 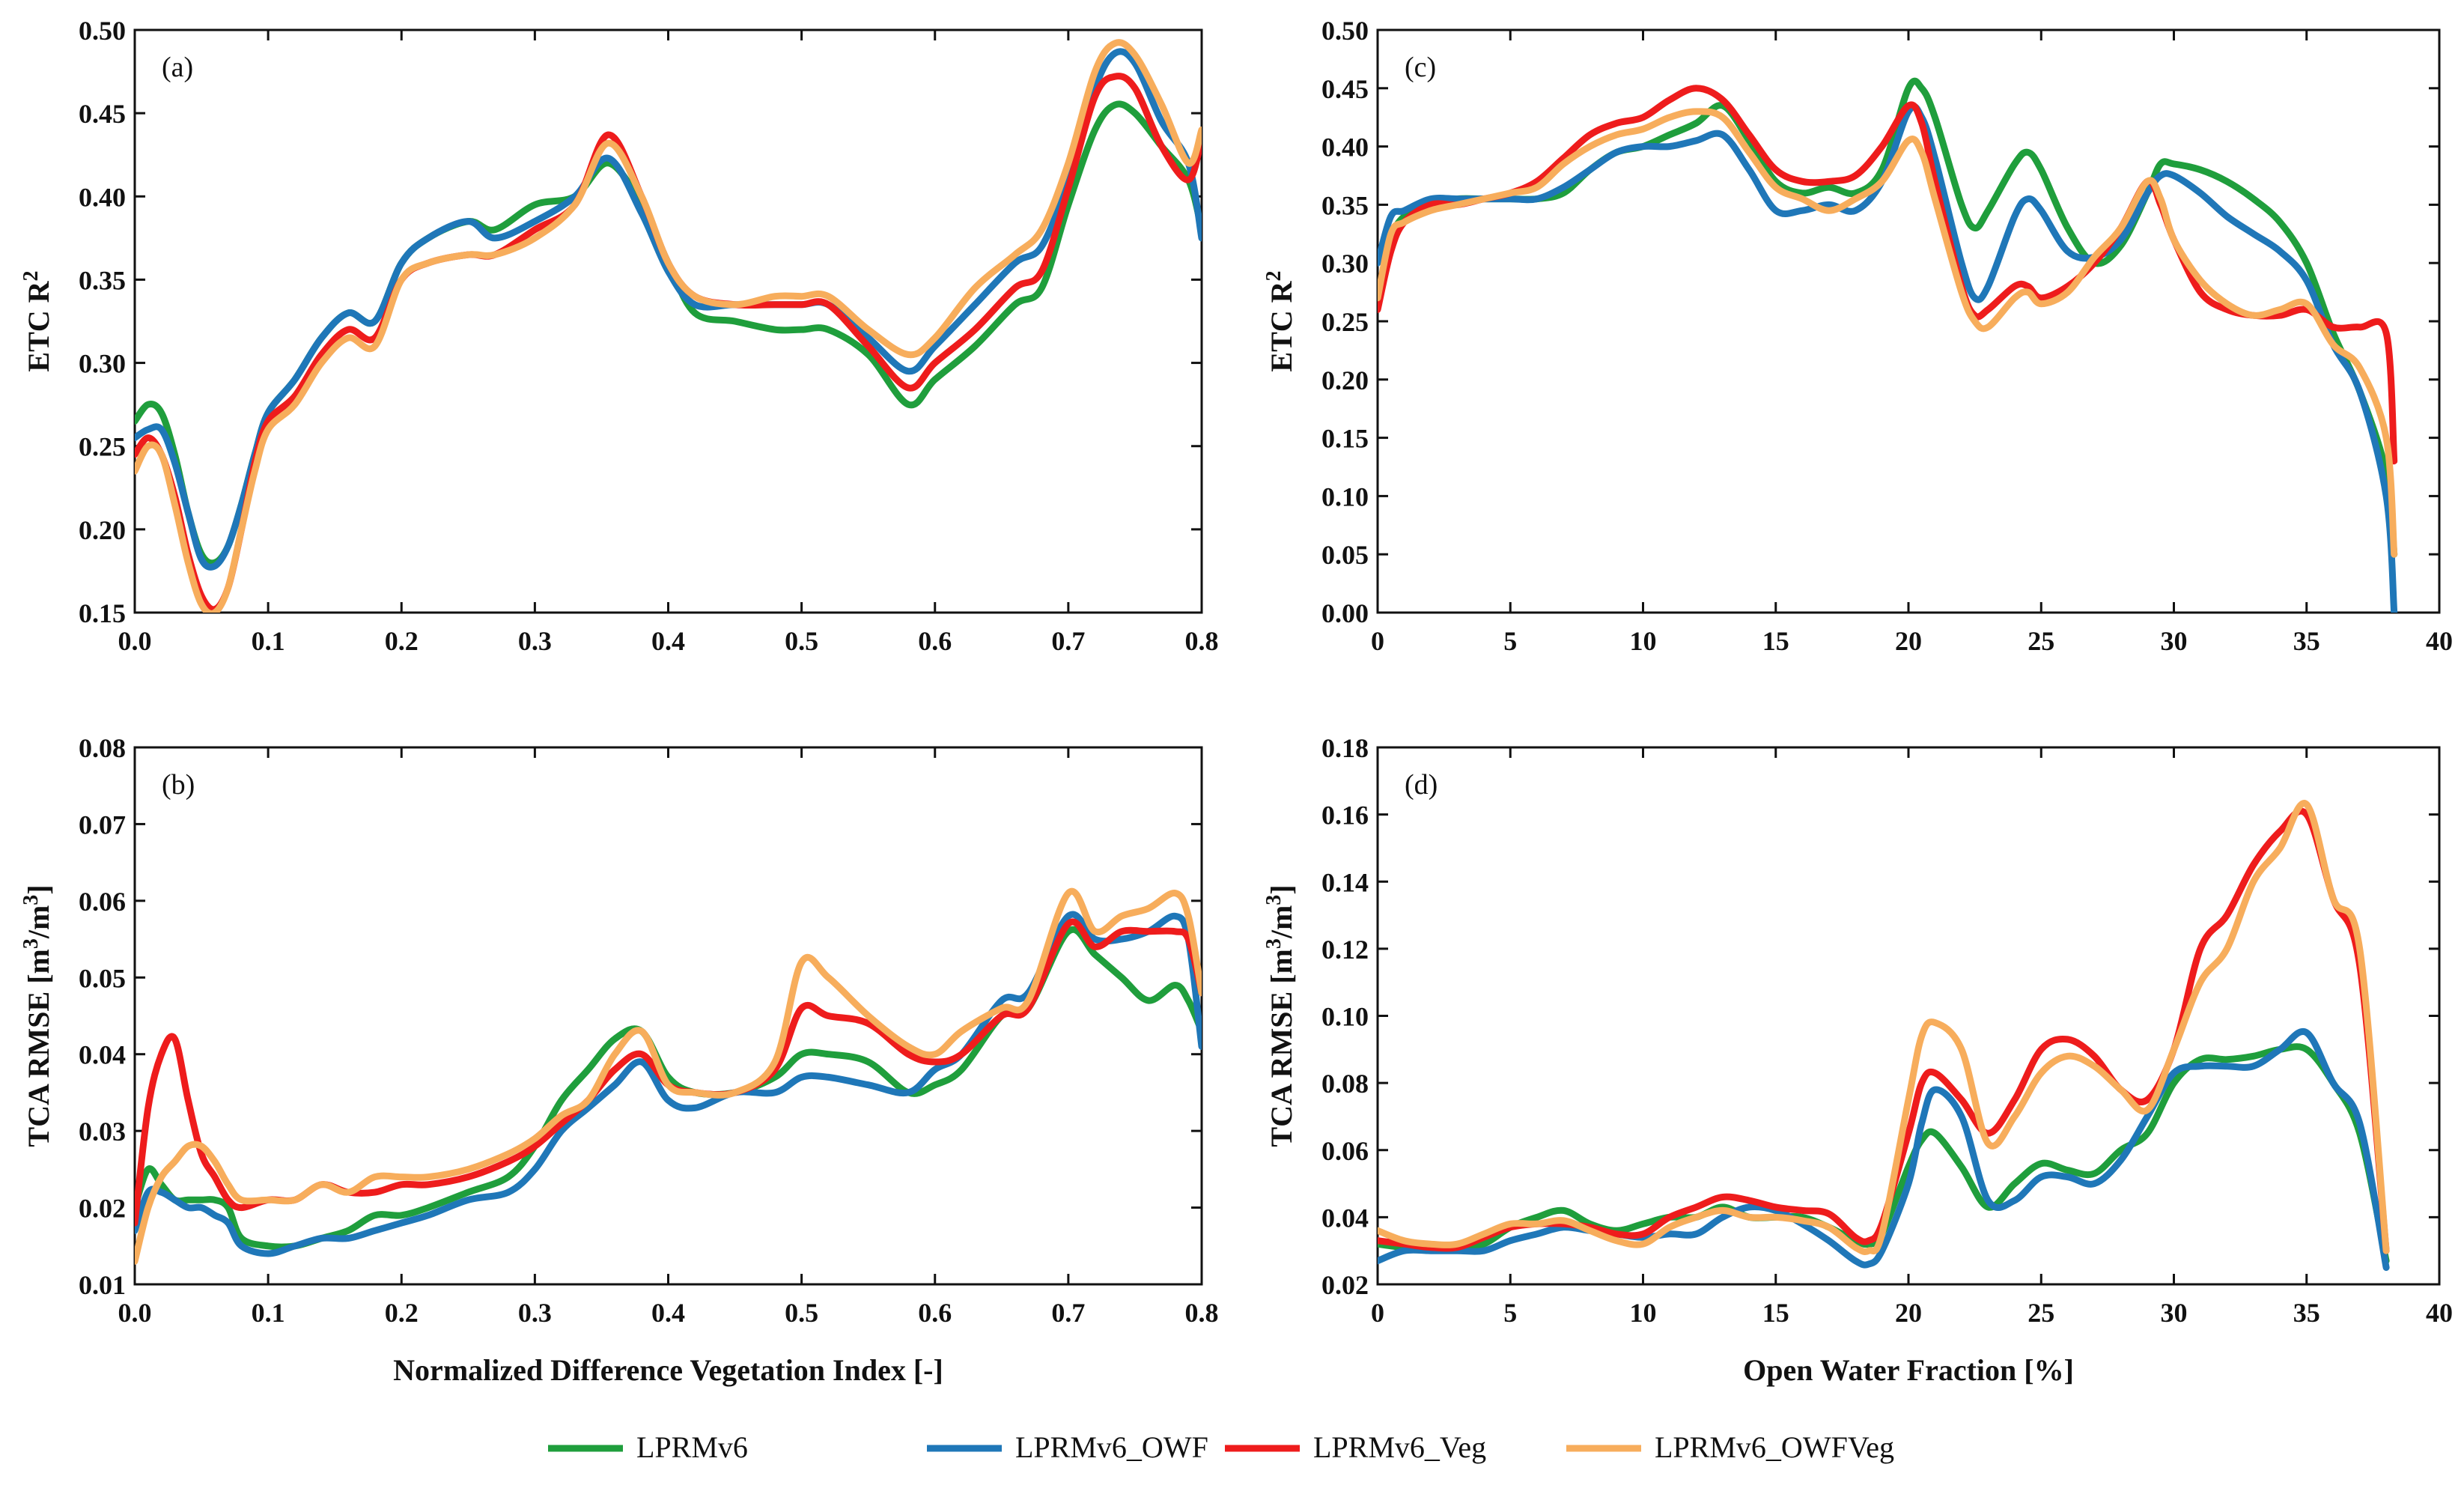 What do you see at coordinates (268, 1313) in the screenshot?
I see `x-tick-label: 0.1` at bounding box center [268, 1313].